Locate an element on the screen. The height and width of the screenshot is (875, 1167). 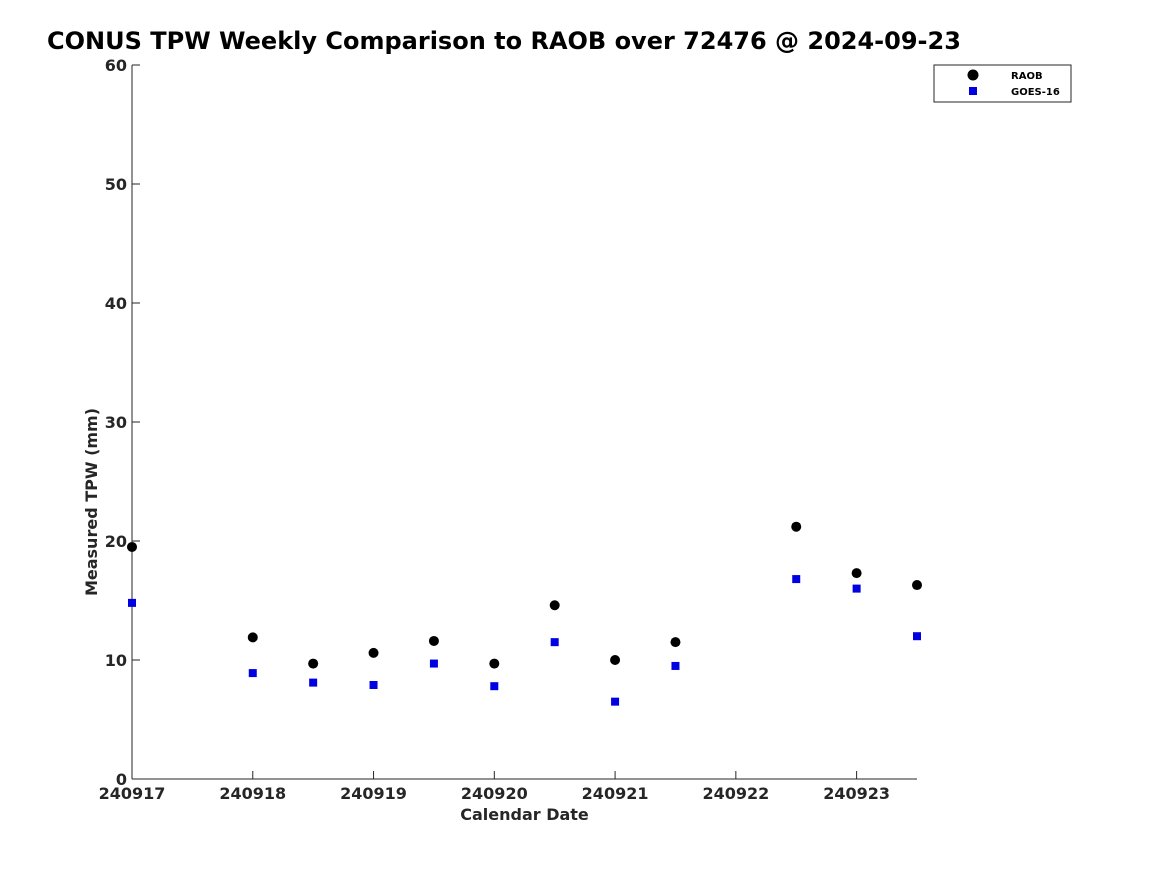
y-tick-label: 50 is located at coordinates (116, 184).